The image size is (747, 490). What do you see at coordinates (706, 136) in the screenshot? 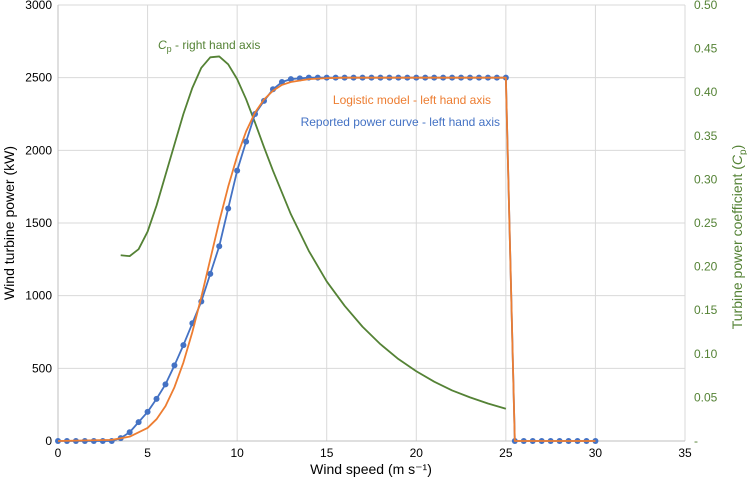
I see `y2-tick-label: 0.35` at bounding box center [706, 136].